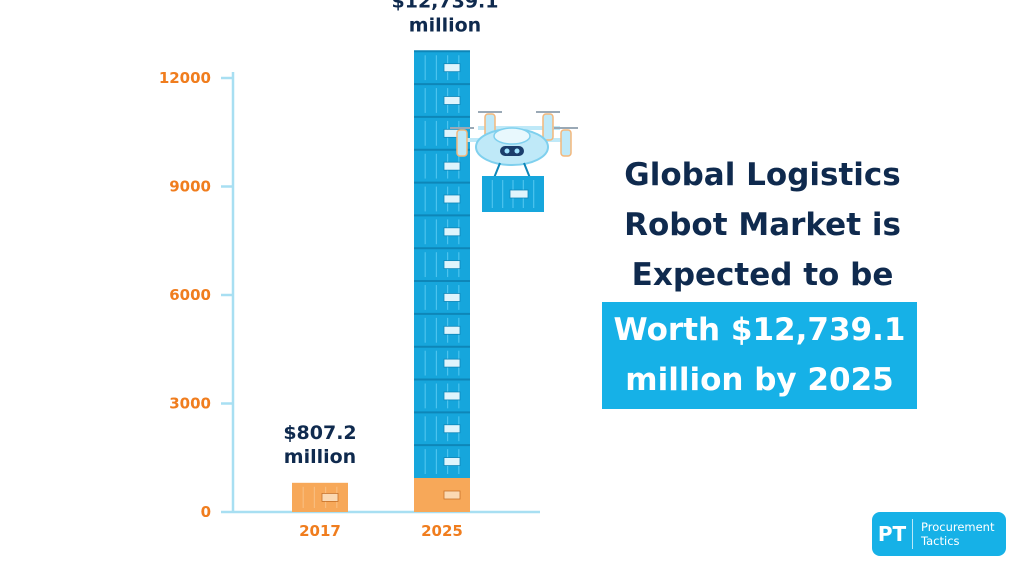 The width and height of the screenshot is (1024, 576). Describe the element at coordinates (442, 495) in the screenshot. I see `bar-base` at that location.